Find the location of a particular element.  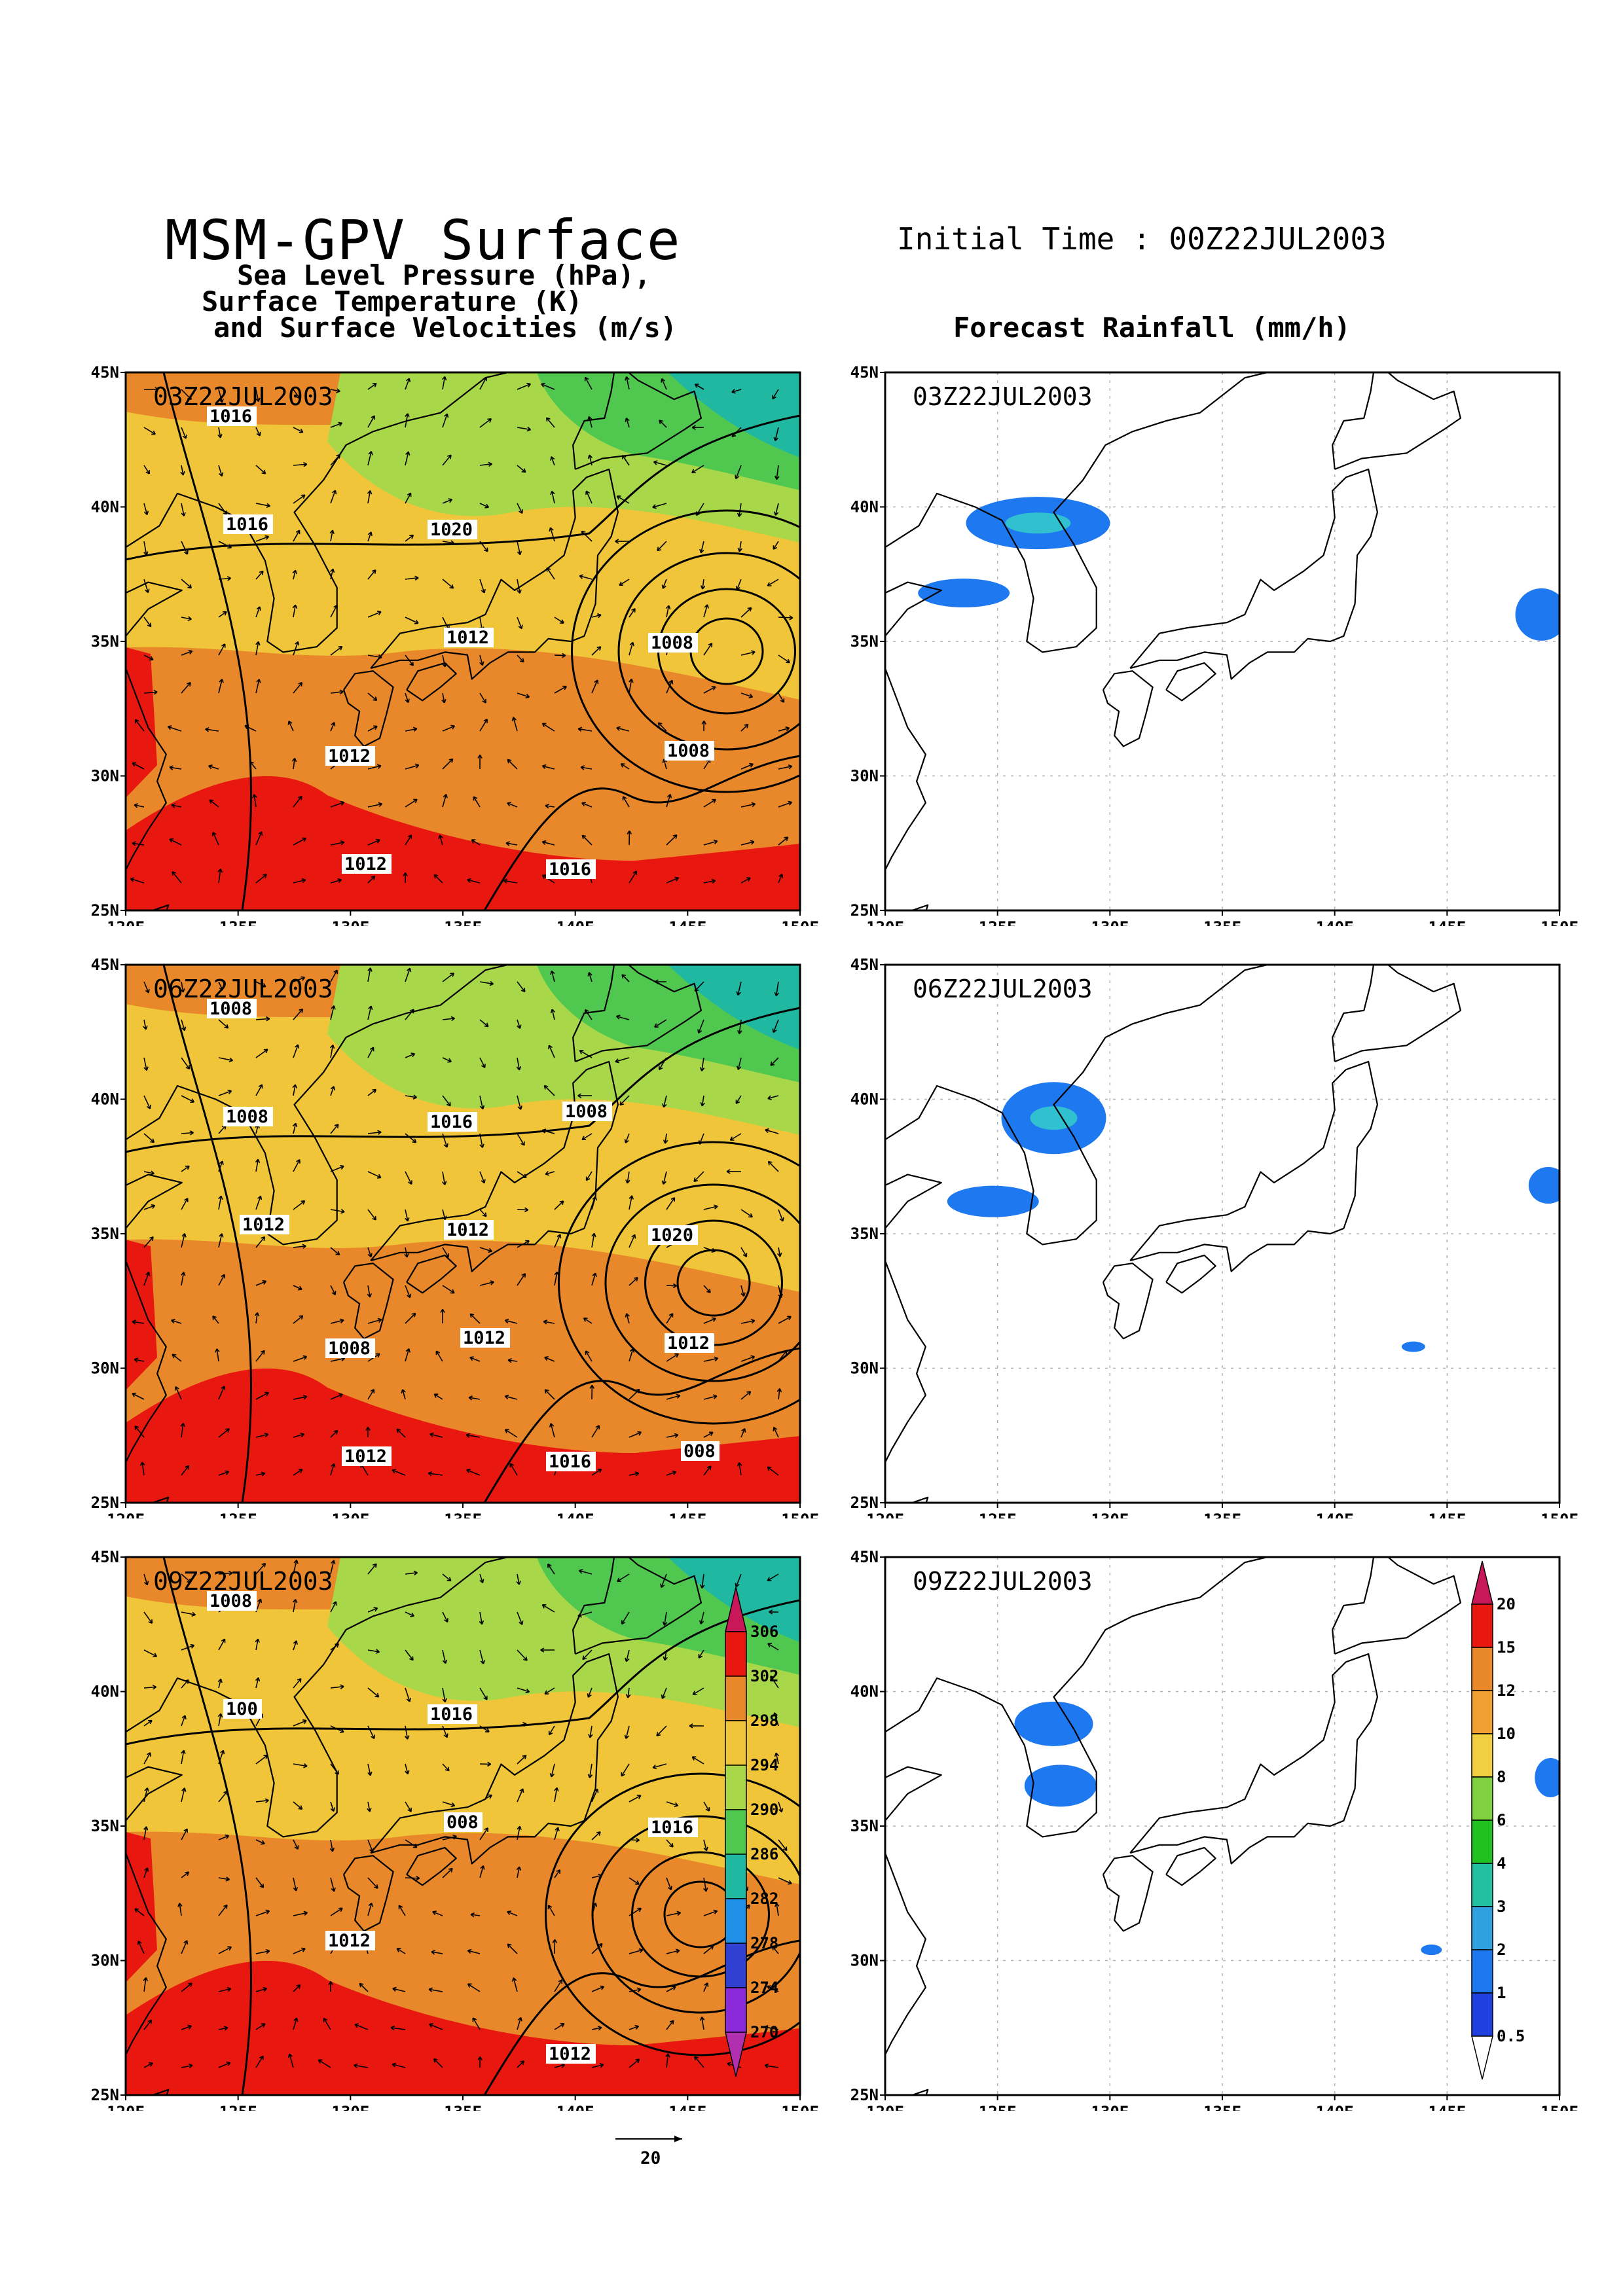

isobars is located at coordinates (463, 641).